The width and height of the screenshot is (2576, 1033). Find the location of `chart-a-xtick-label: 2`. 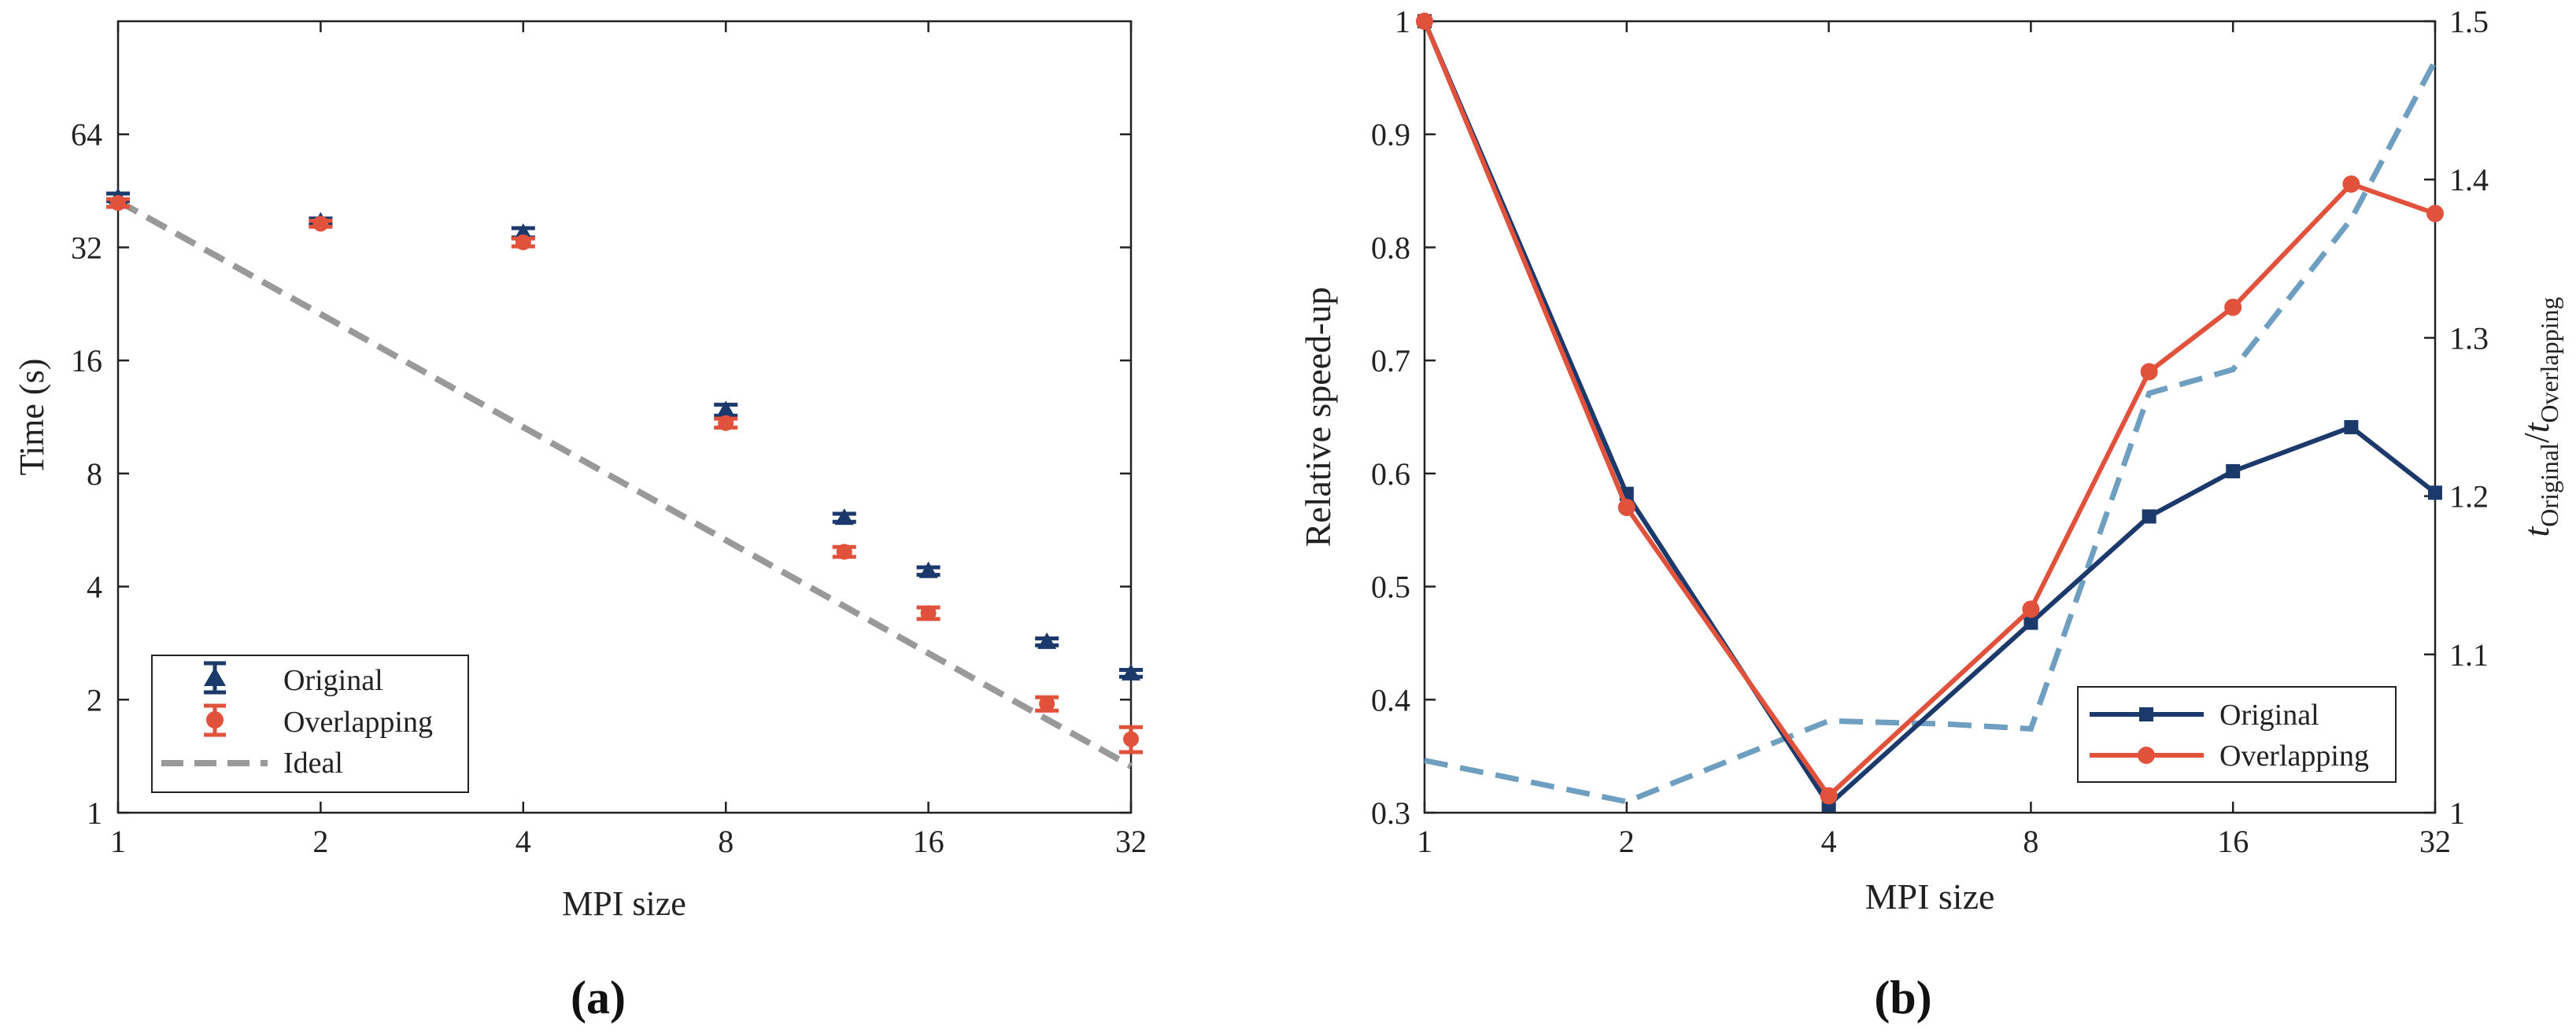

chart-a-xtick-label: 2 is located at coordinates (320, 842).